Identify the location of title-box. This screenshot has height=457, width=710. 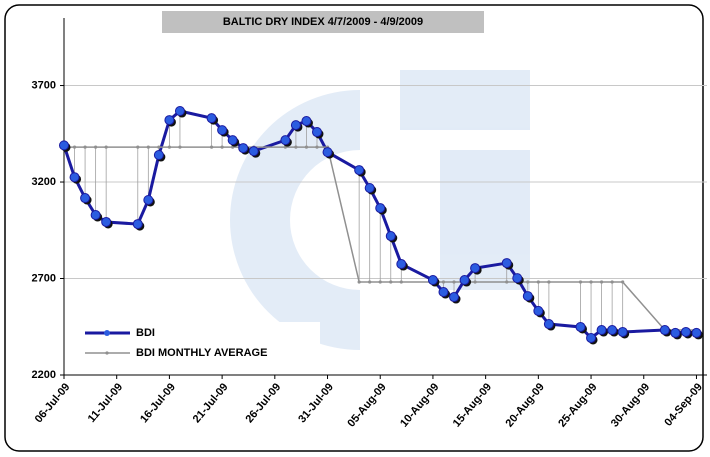
(323, 22).